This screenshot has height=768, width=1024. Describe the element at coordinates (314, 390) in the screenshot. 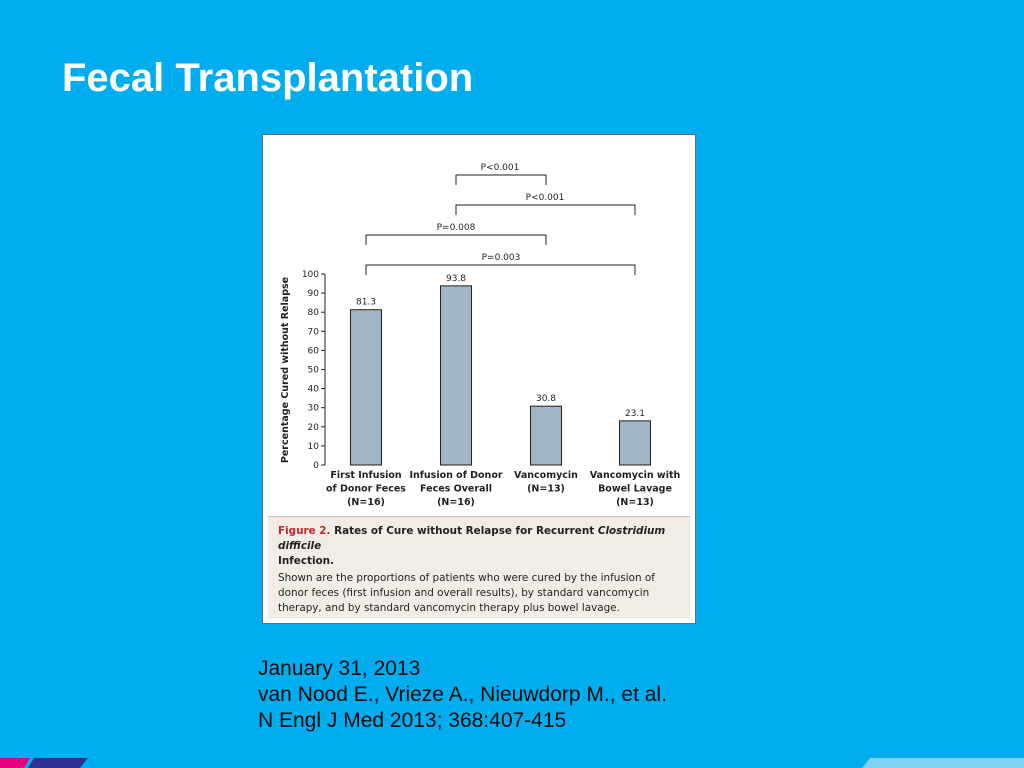

I see `y-tick-label: 40` at that location.